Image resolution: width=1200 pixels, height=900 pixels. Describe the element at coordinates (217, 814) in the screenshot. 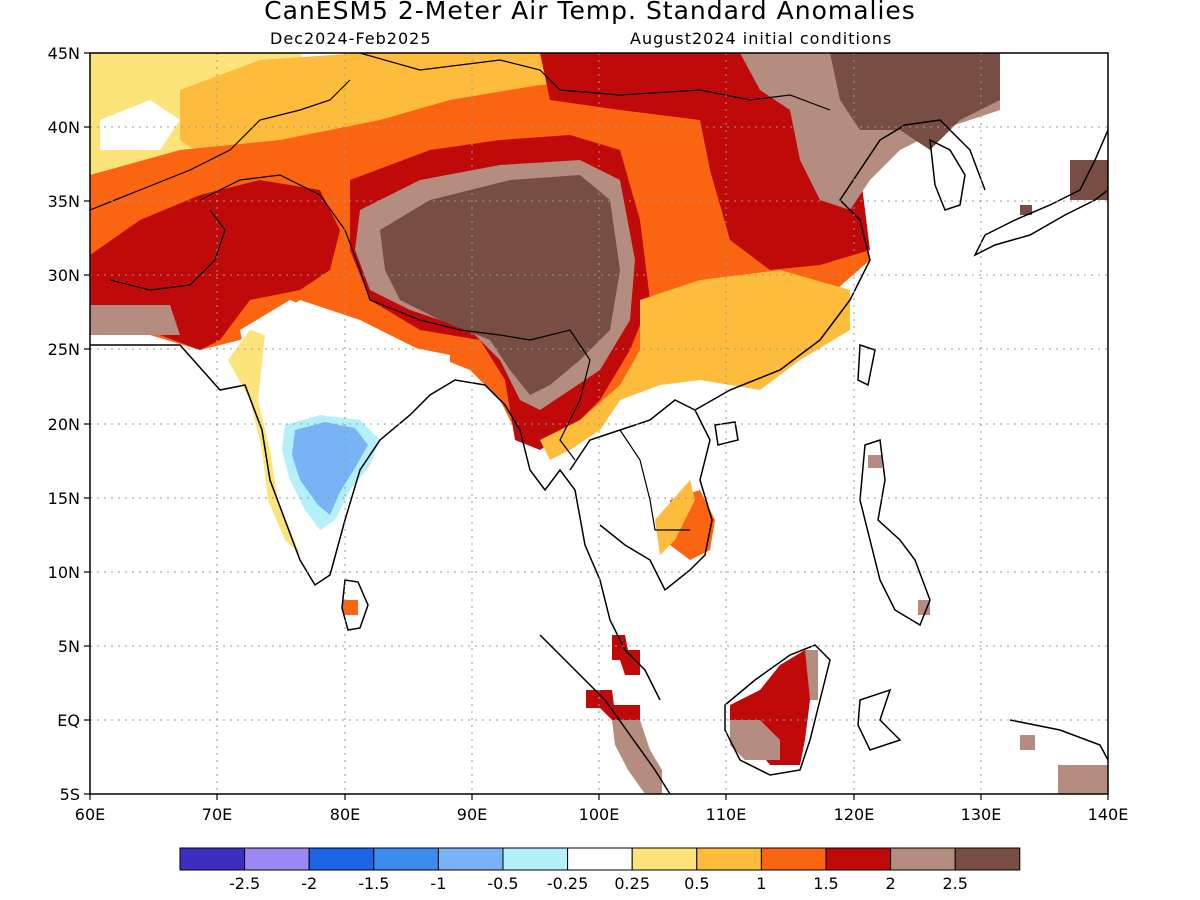

I see `lon-label: 70E` at that location.